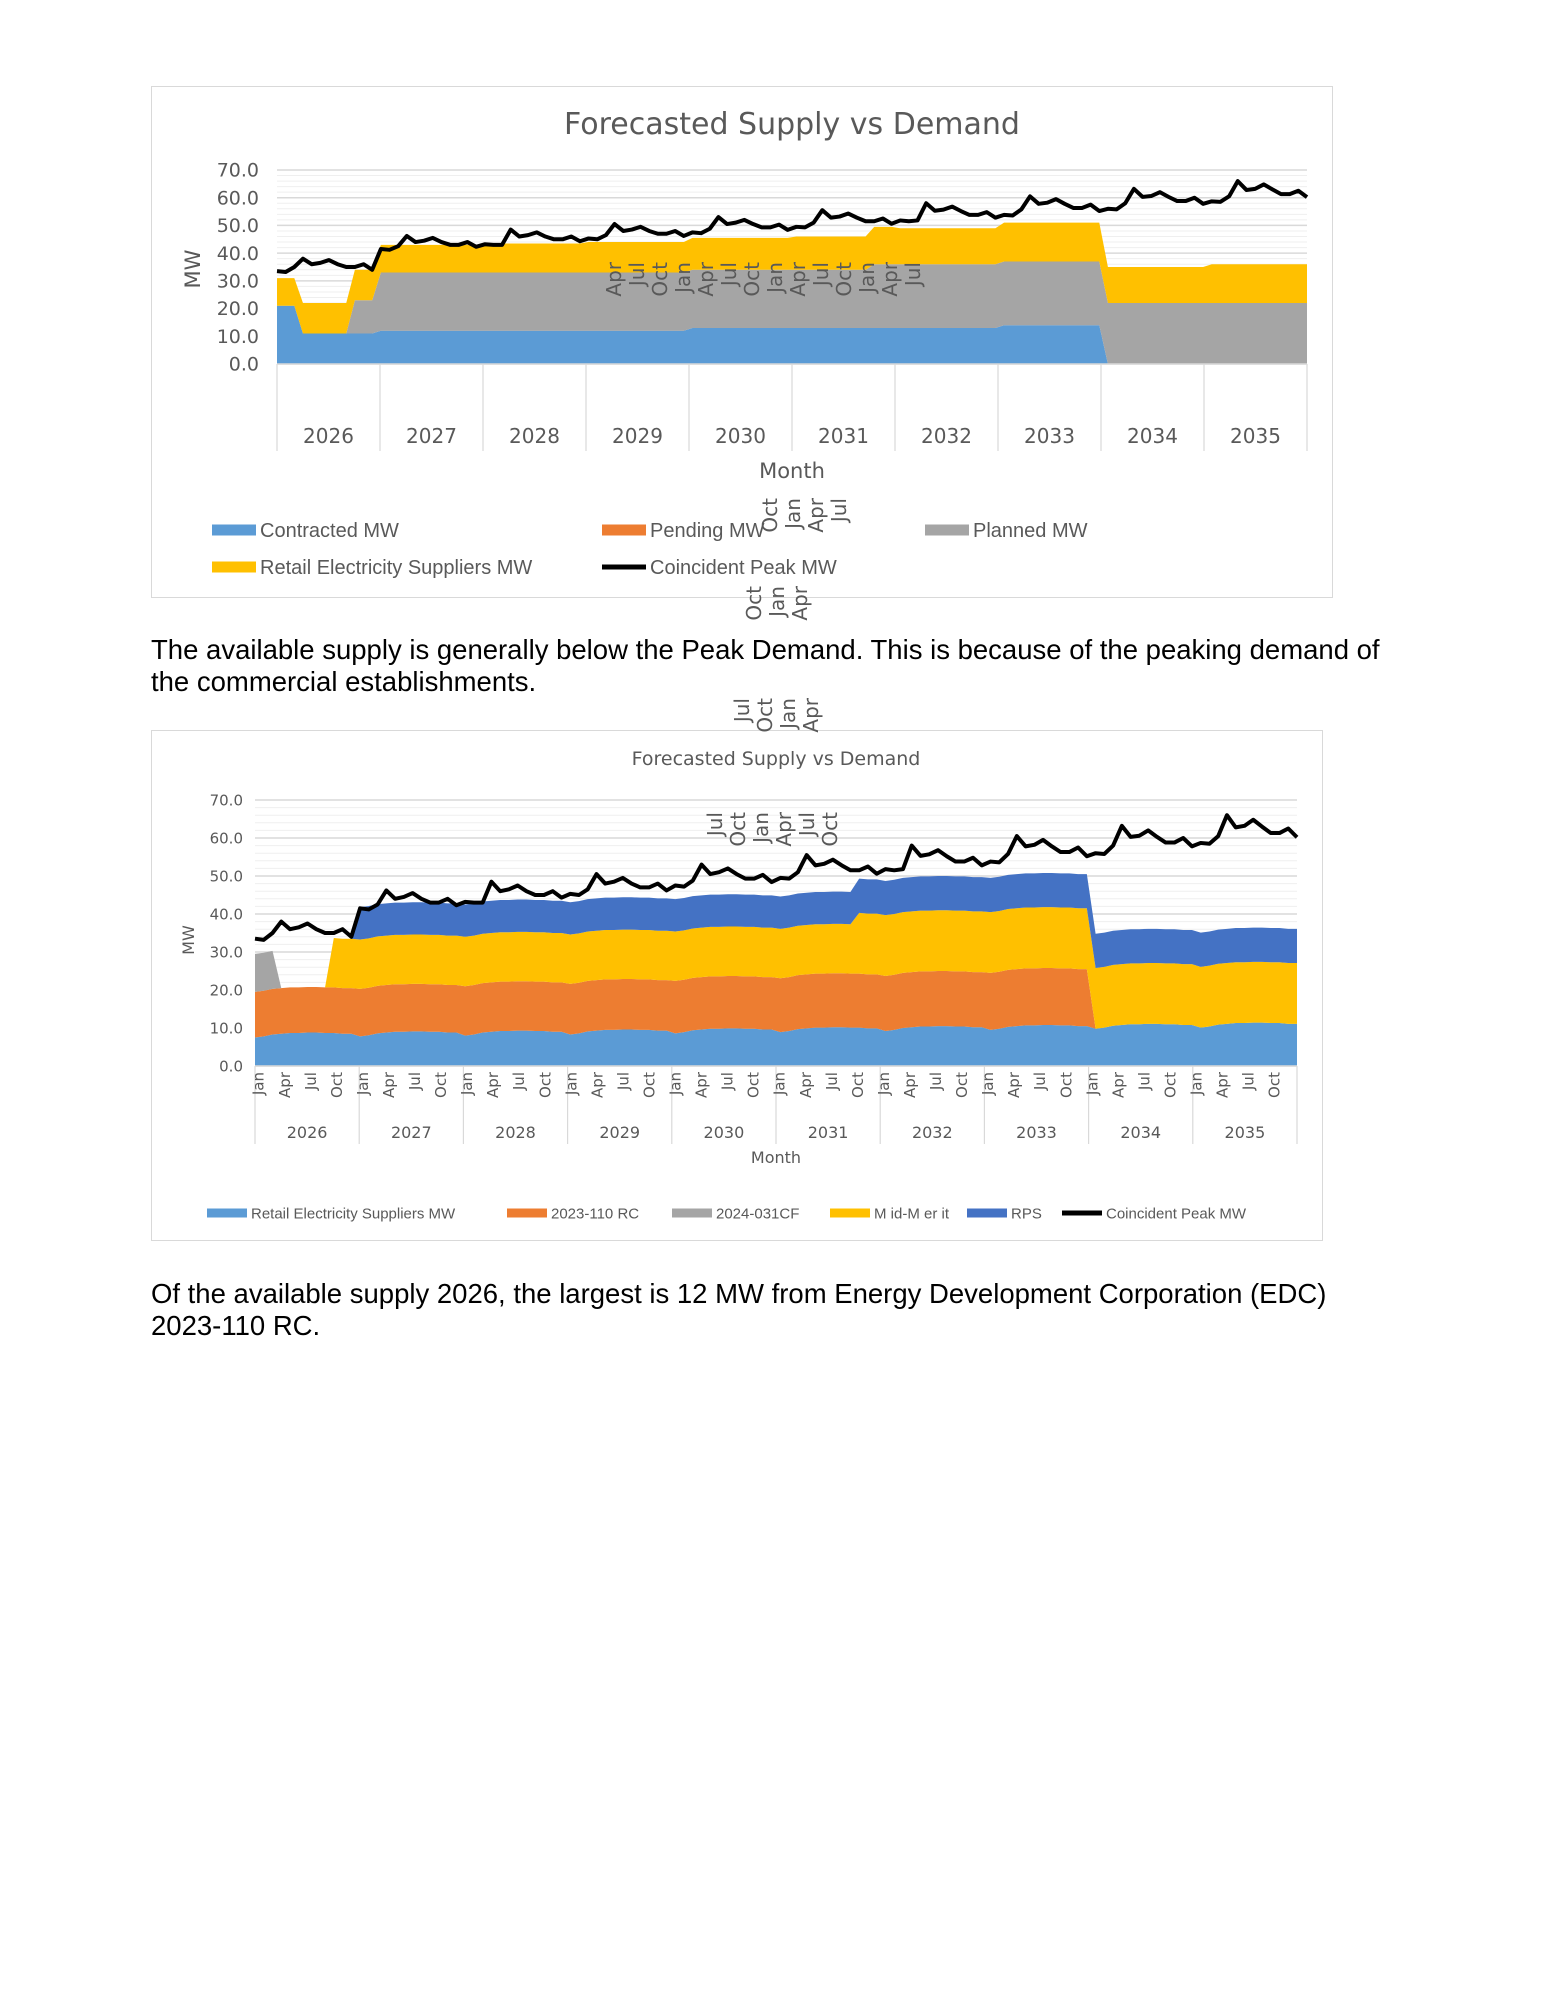 This screenshot has width=1545, height=1999. What do you see at coordinates (743, 568) in the screenshot?
I see `legend-label: Coincident Peak MW` at bounding box center [743, 568].